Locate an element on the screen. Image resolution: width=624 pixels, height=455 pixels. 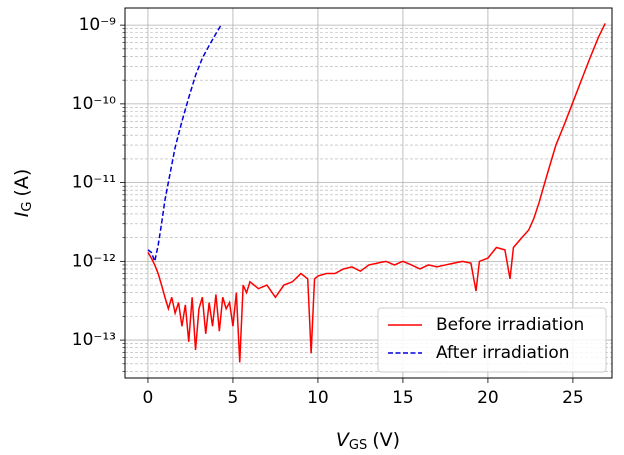
axis-symbol: V is located at coordinates (343, 440).